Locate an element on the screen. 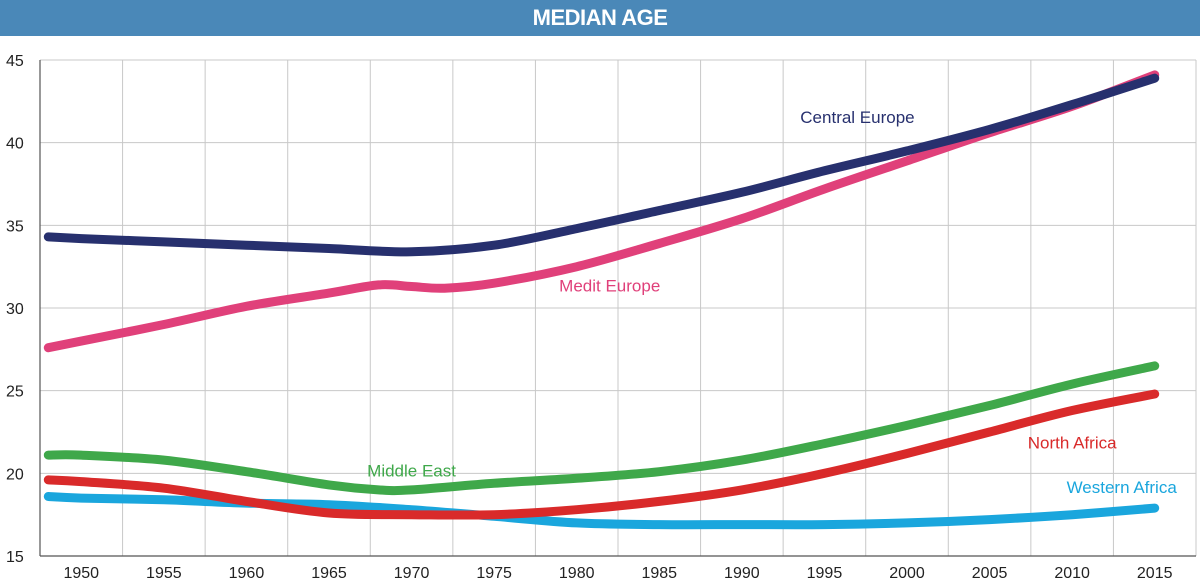 The image size is (1200, 583). x-tick-label: 2015 is located at coordinates (1155, 573).